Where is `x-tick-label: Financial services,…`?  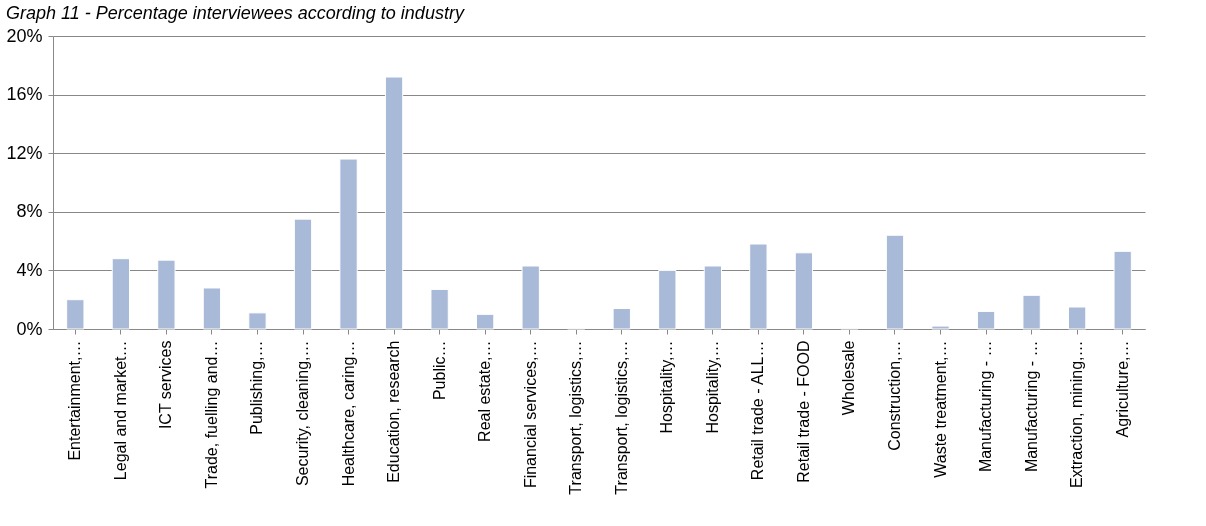 x-tick-label: Financial services,… is located at coordinates (530, 414).